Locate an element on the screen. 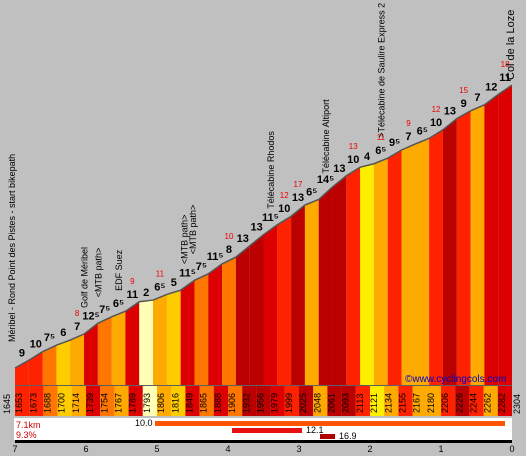  gradient-label: 9⁵ is located at coordinates (394, 143).